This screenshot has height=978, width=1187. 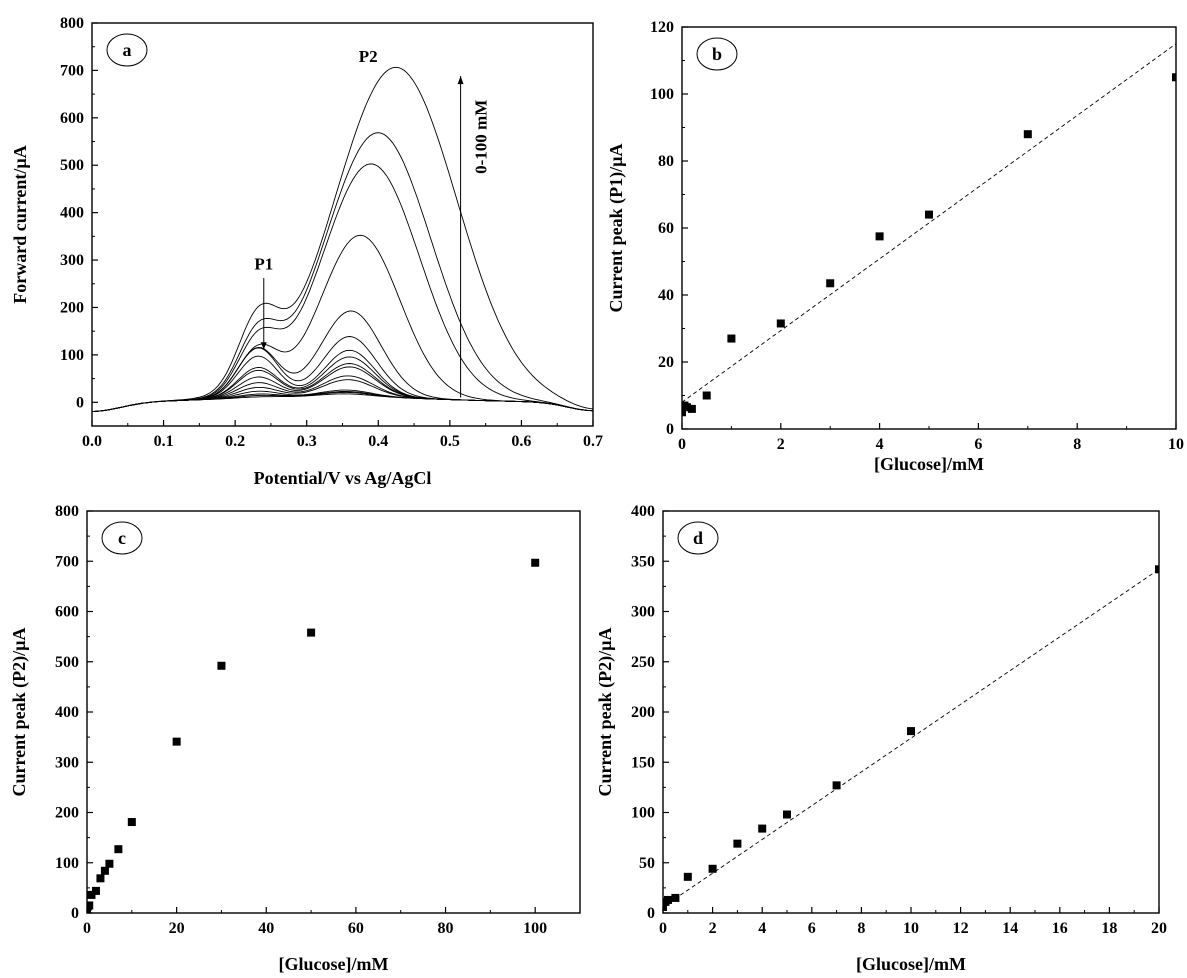 What do you see at coordinates (605, 711) in the screenshot?
I see `y-axis-title: Current peak (P2)/µA` at bounding box center [605, 711].